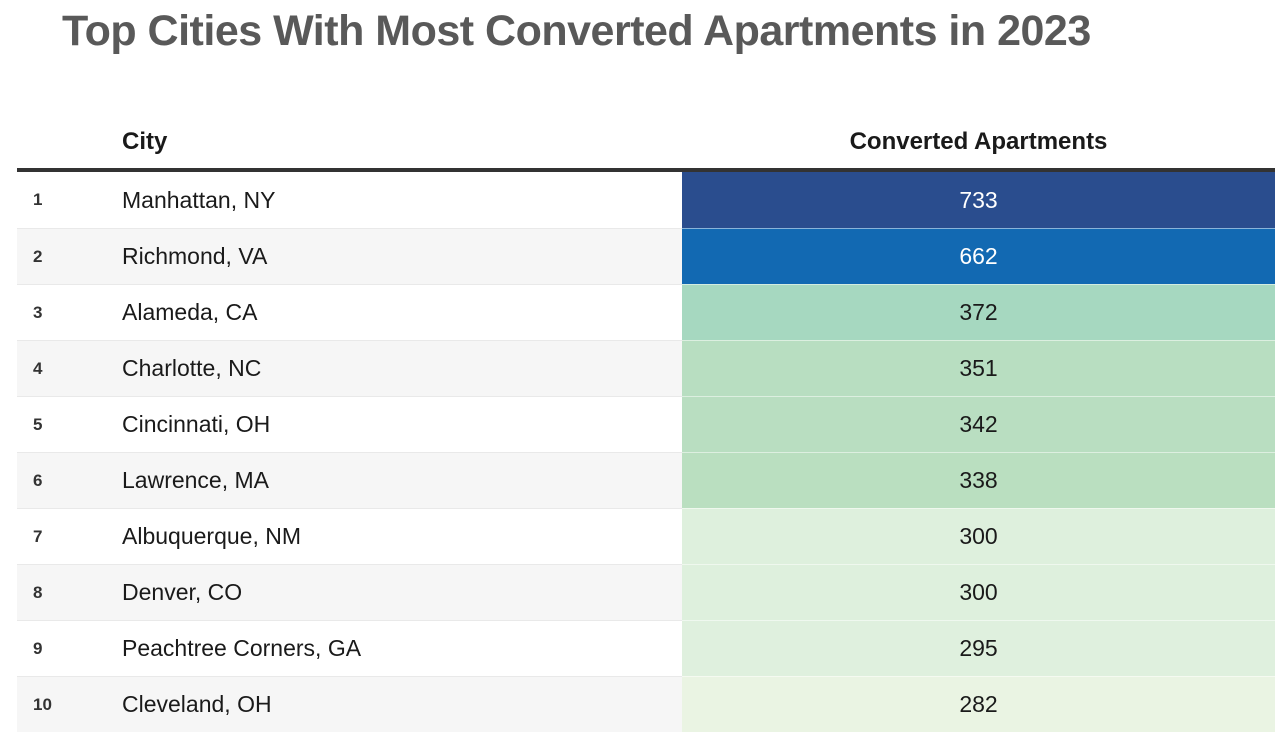 This screenshot has height=743, width=1275. I want to click on table-row: 3 Alameda, CA 372, so click(646, 312).